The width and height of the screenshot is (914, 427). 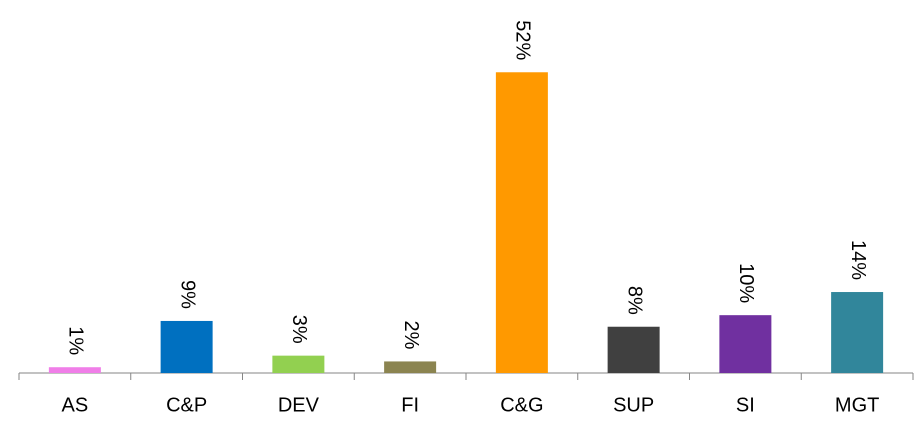 What do you see at coordinates (746, 283) in the screenshot?
I see `data-label: 10%` at bounding box center [746, 283].